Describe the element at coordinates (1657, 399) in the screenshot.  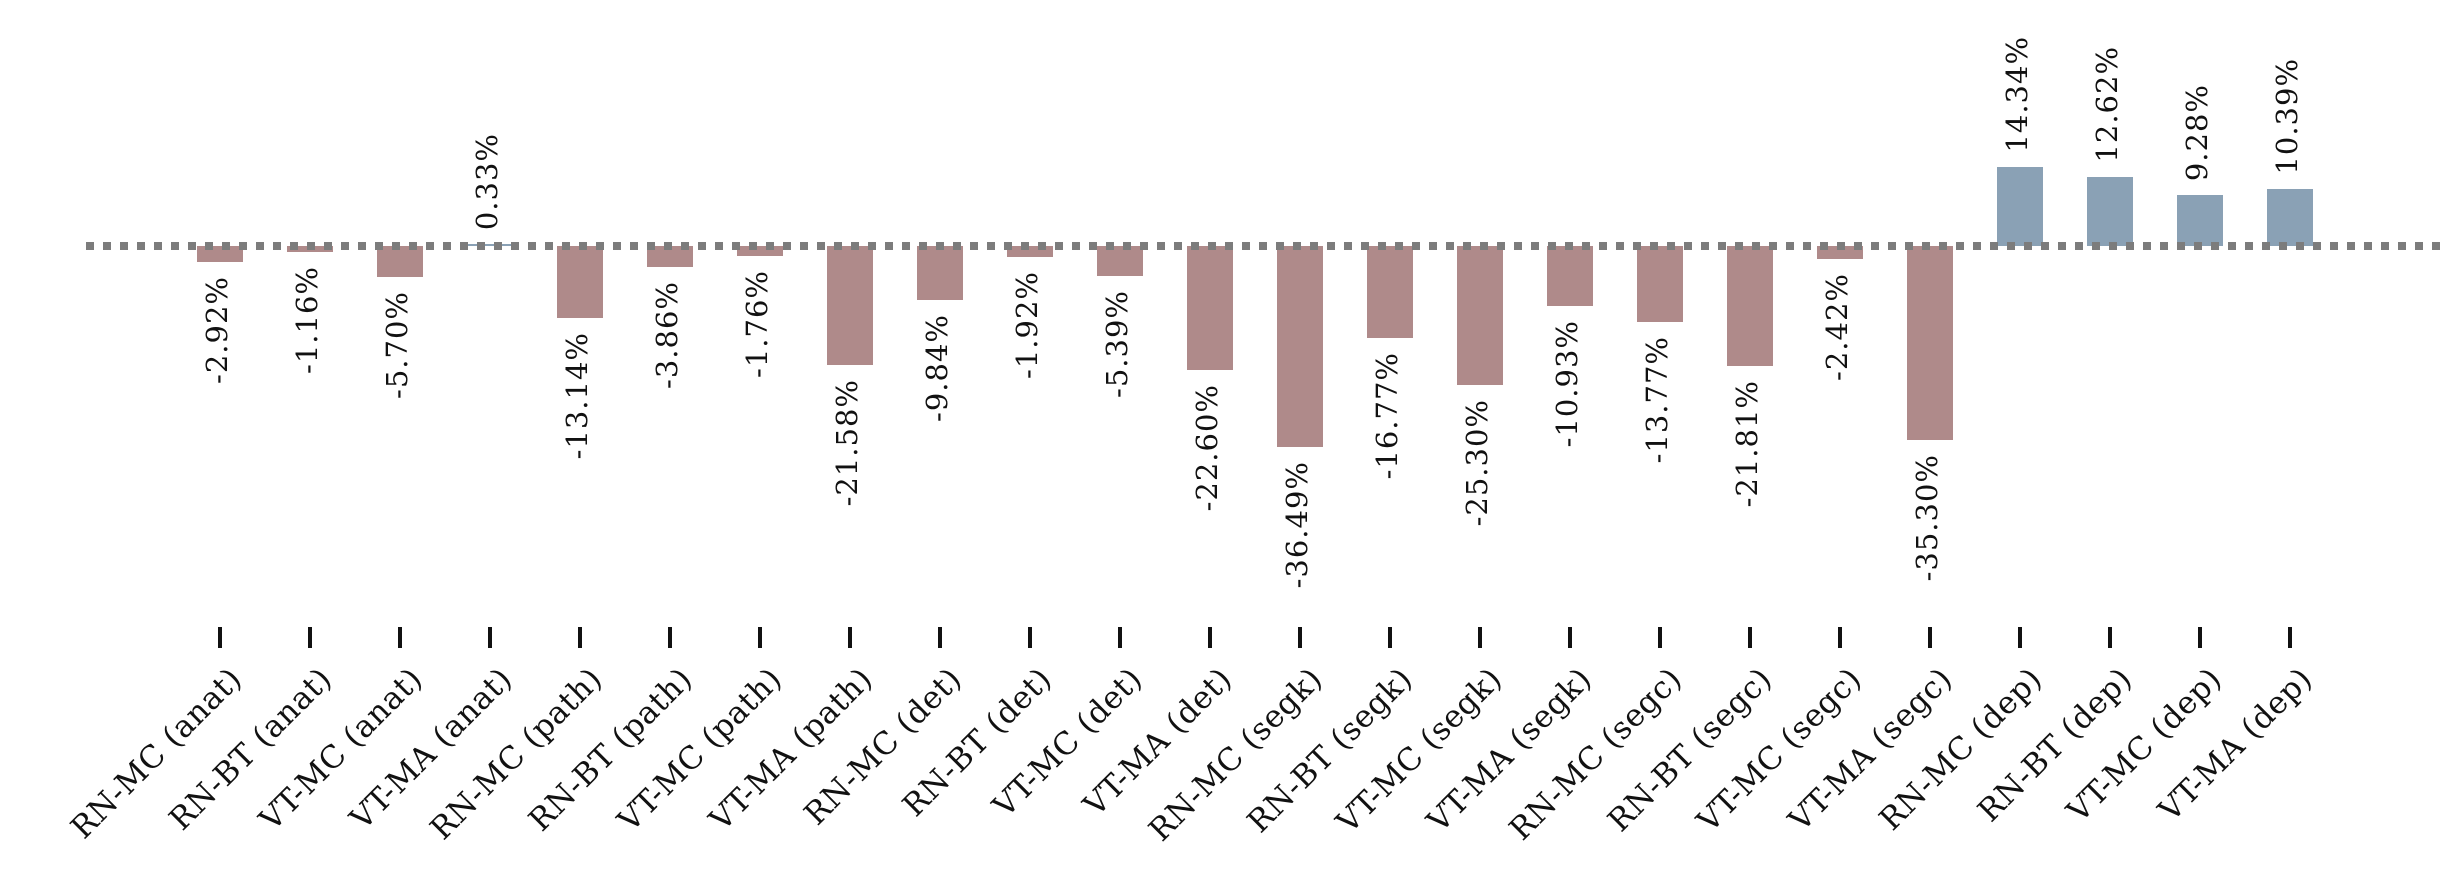
I see `bar-value-label: -13.77%` at that location.